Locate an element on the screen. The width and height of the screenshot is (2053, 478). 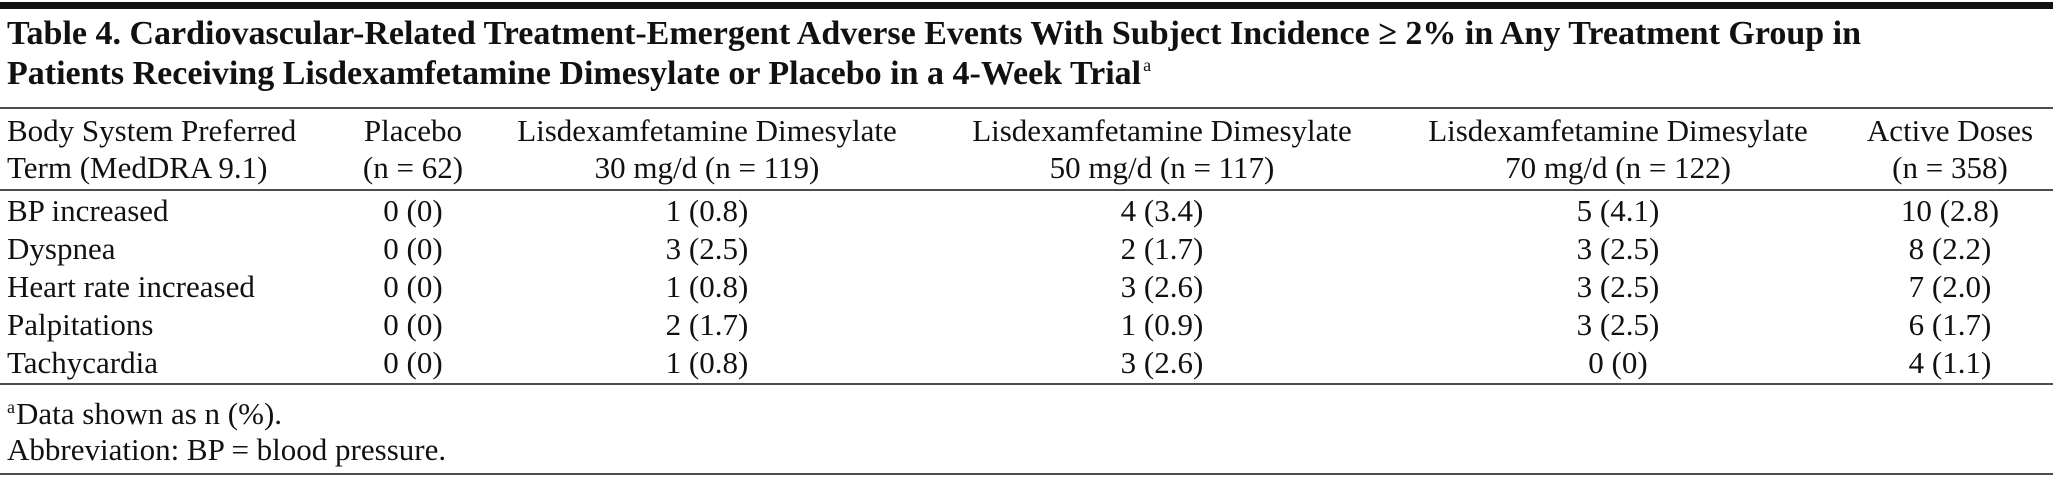
row-label: Dyspnea is located at coordinates (61, 248).